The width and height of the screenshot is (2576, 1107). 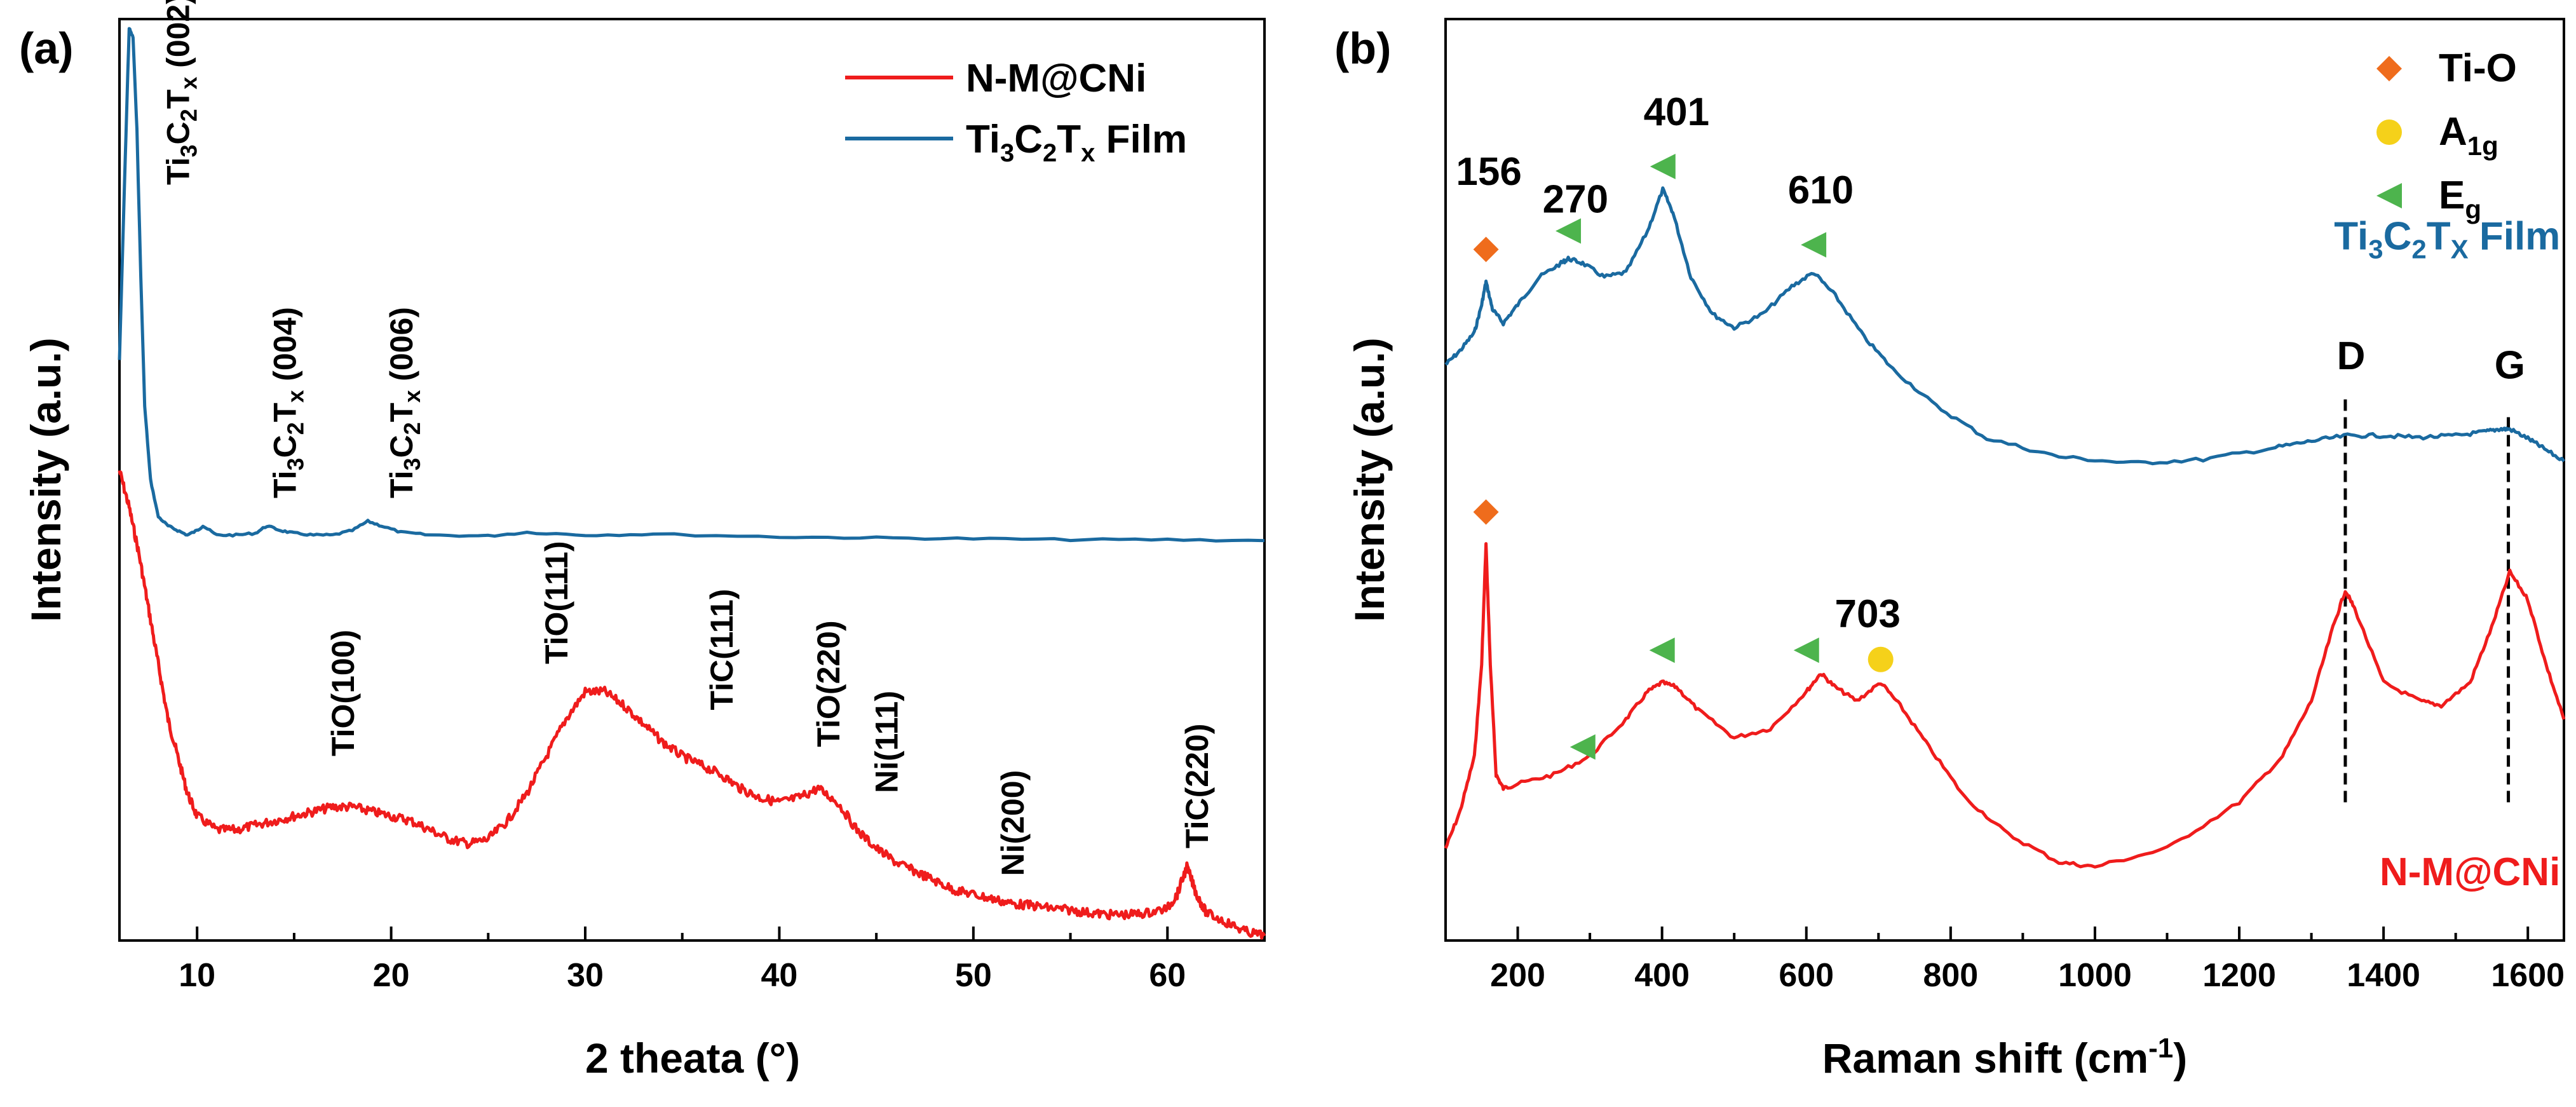 I want to click on x-tick-label: 40, so click(x=779, y=975).